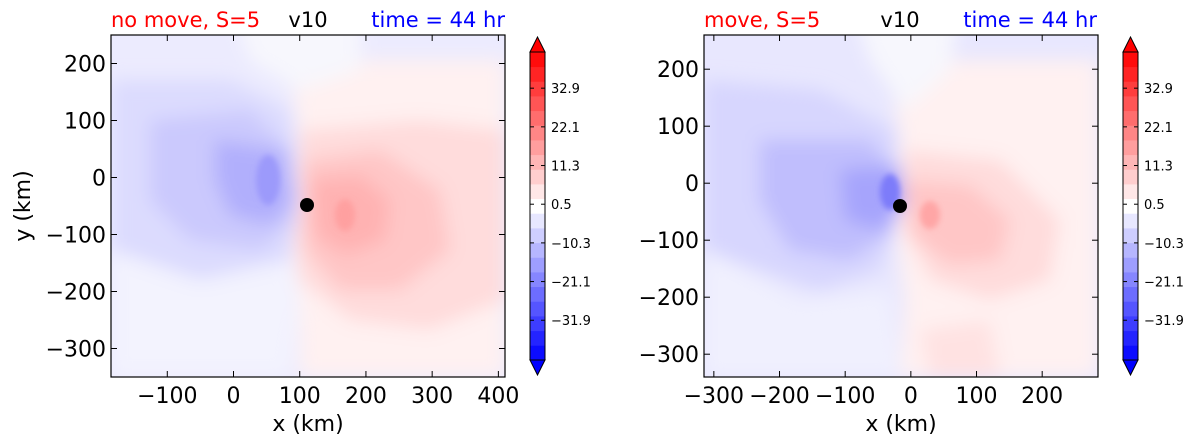 Image resolution: width=1193 pixels, height=447 pixels. Describe the element at coordinates (1130, 44) in the screenshot. I see `colorbar-extend-max` at that location.